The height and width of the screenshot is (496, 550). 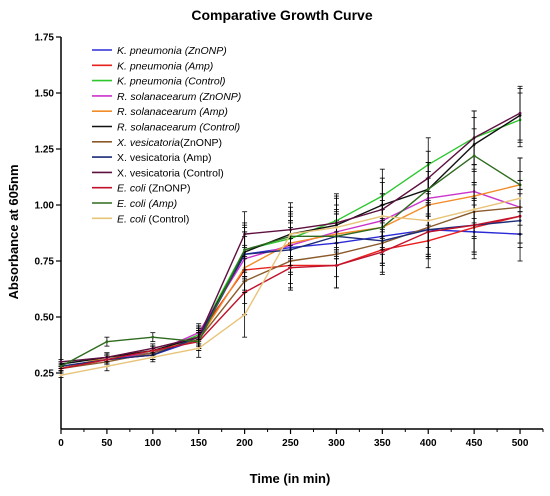 I want to click on y-tick-label: 0.50, so click(x=45, y=318).